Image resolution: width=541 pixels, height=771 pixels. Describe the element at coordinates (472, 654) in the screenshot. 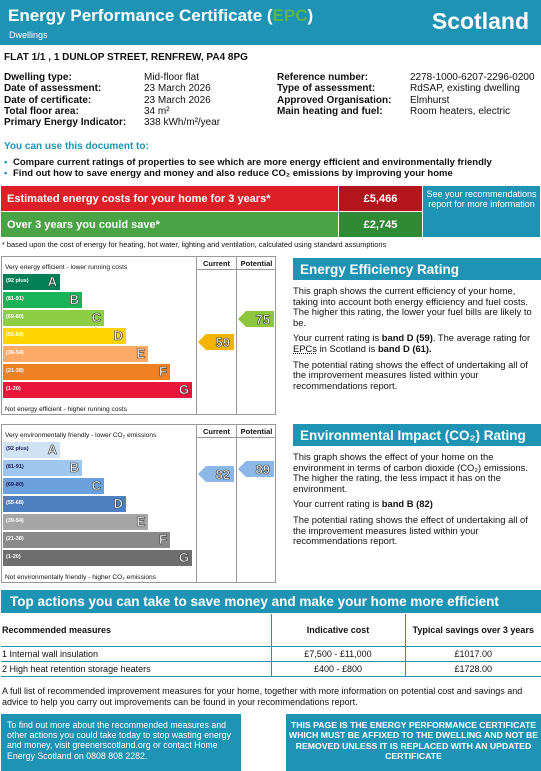

I see `savings-cell: £1017.00` at that location.